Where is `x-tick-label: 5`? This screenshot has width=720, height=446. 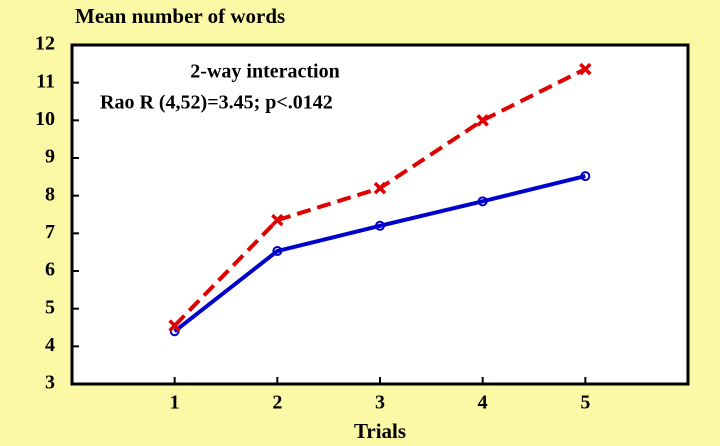
x-tick-label: 5 is located at coordinates (585, 403).